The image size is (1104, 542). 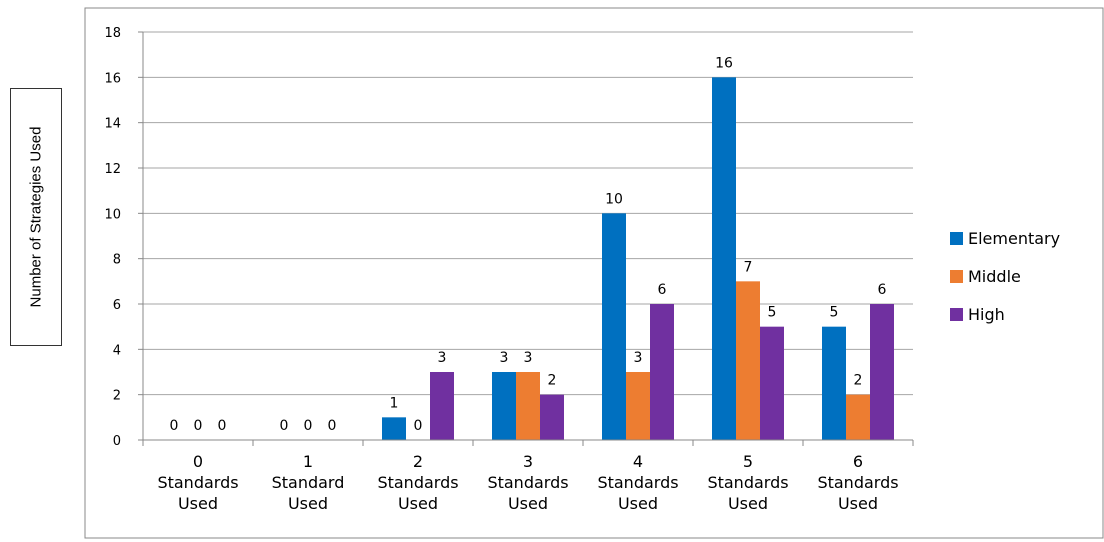 What do you see at coordinates (123, 237) in the screenshot?
I see `y-axis-ticks: 0 2 4 6 8 10 12 14 16 18` at bounding box center [123, 237].